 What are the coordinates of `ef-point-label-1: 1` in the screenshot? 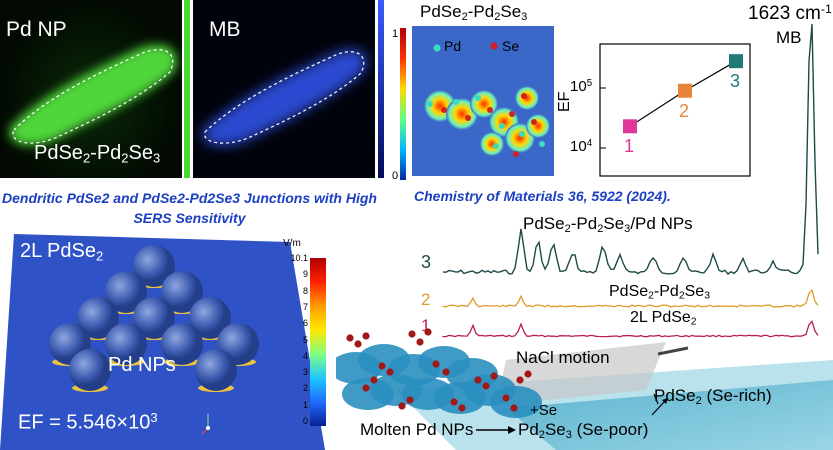 It's located at (629, 146).